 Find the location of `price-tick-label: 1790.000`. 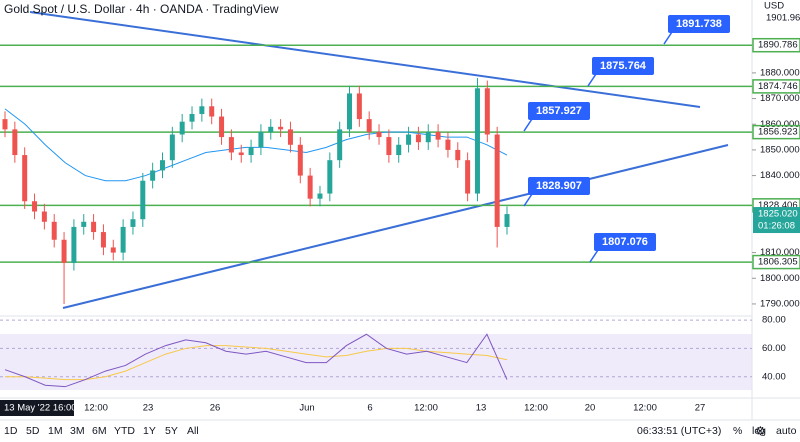

price-tick-label: 1790.000 is located at coordinates (780, 303).